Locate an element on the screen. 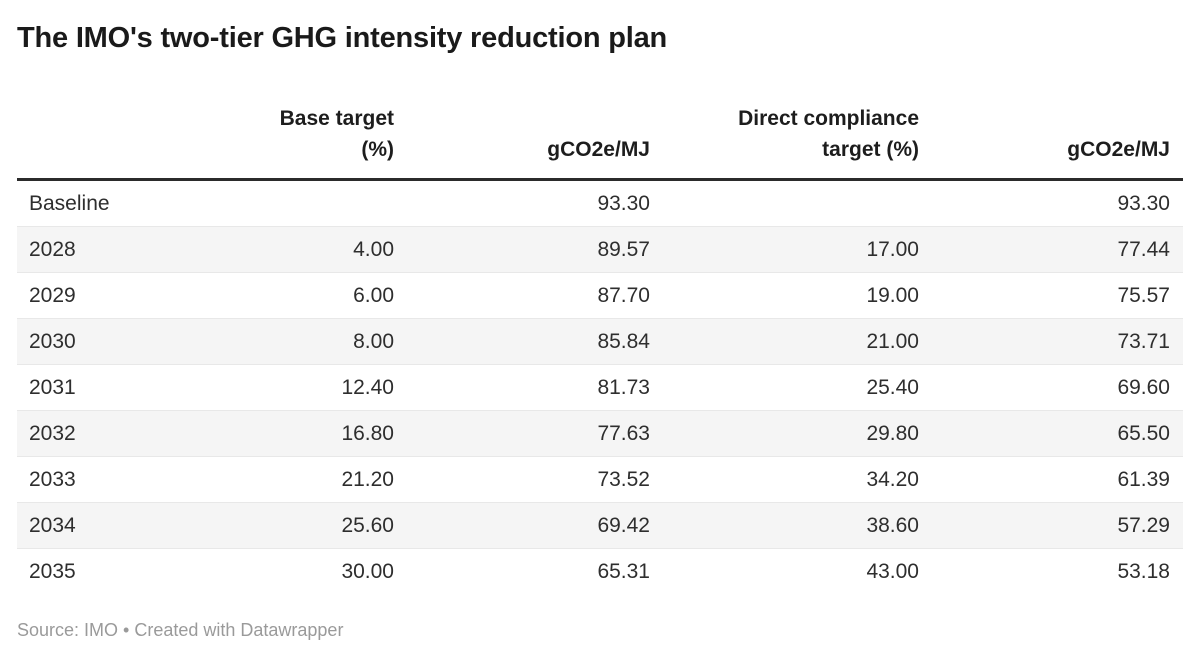 The width and height of the screenshot is (1200, 664). table-cell: 17.00 is located at coordinates (892, 249).